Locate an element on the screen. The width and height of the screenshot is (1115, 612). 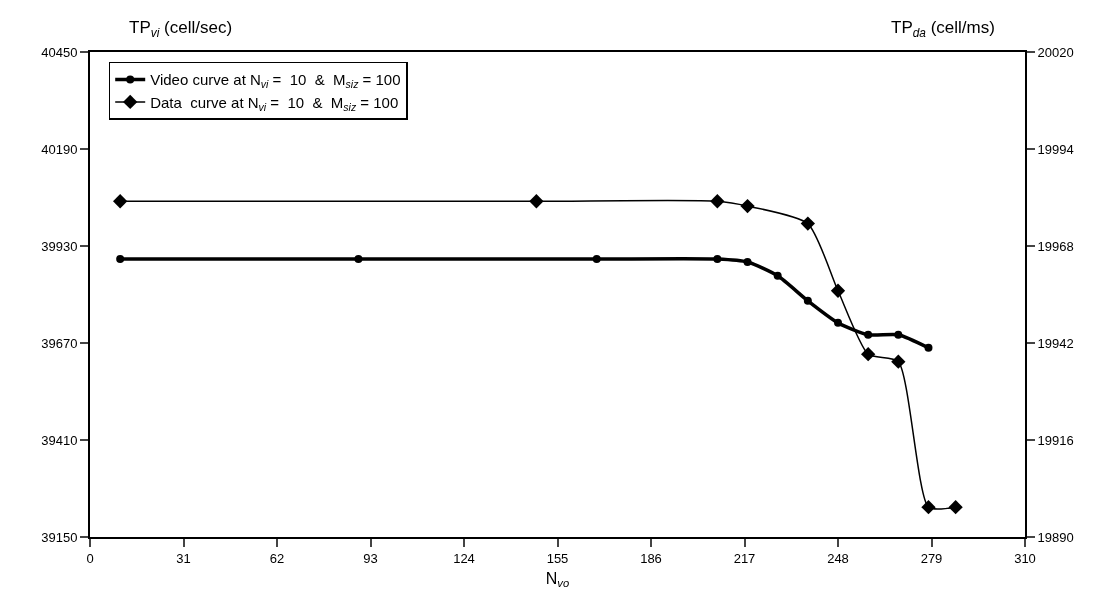
x-tick-label: 310 is located at coordinates (1025, 558).